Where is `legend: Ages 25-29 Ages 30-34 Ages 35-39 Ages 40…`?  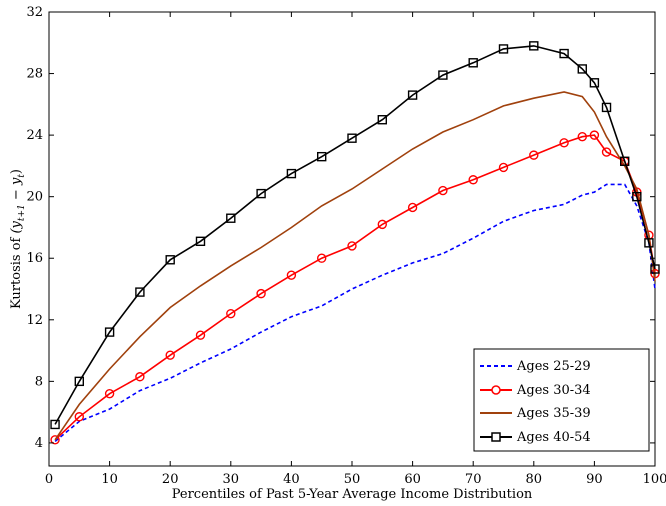 legend: Ages 25-29 Ages 30-34 Ages 35-39 Ages 40… is located at coordinates (561, 400).